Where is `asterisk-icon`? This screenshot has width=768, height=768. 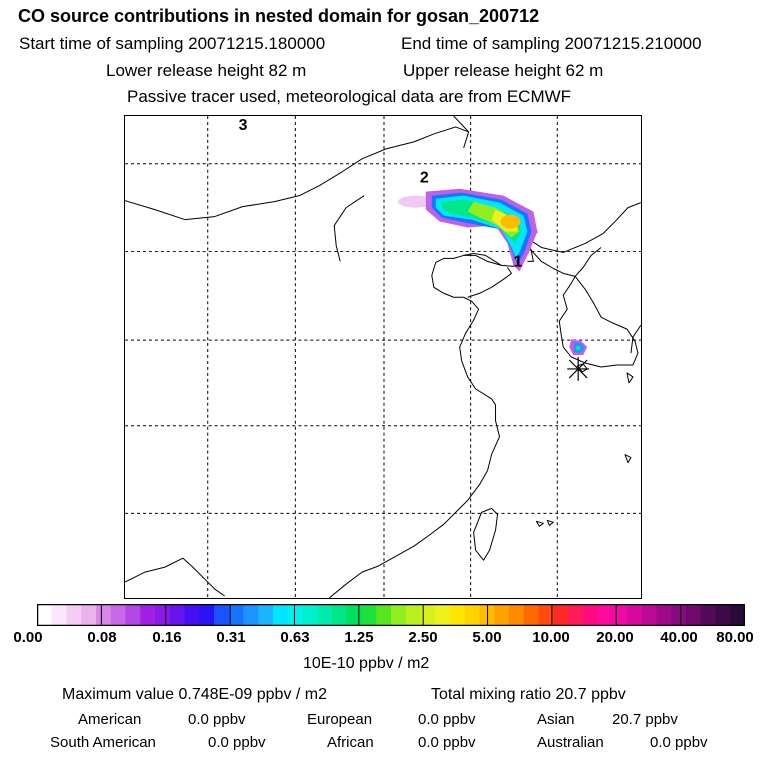 asterisk-icon is located at coordinates (578, 369).